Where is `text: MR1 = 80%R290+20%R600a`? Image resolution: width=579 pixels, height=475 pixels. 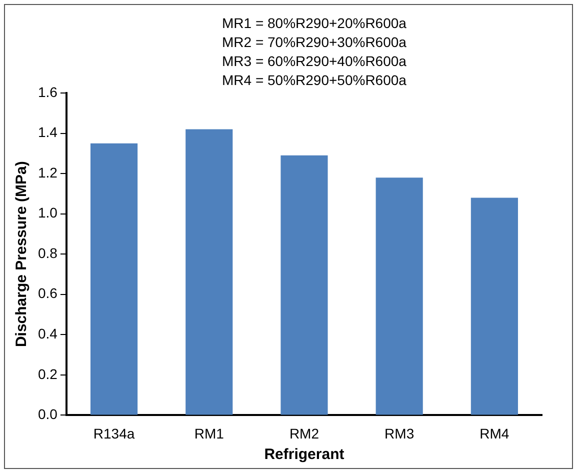
text: MR1 = 80%R290+20%R600a is located at coordinates (314, 22).